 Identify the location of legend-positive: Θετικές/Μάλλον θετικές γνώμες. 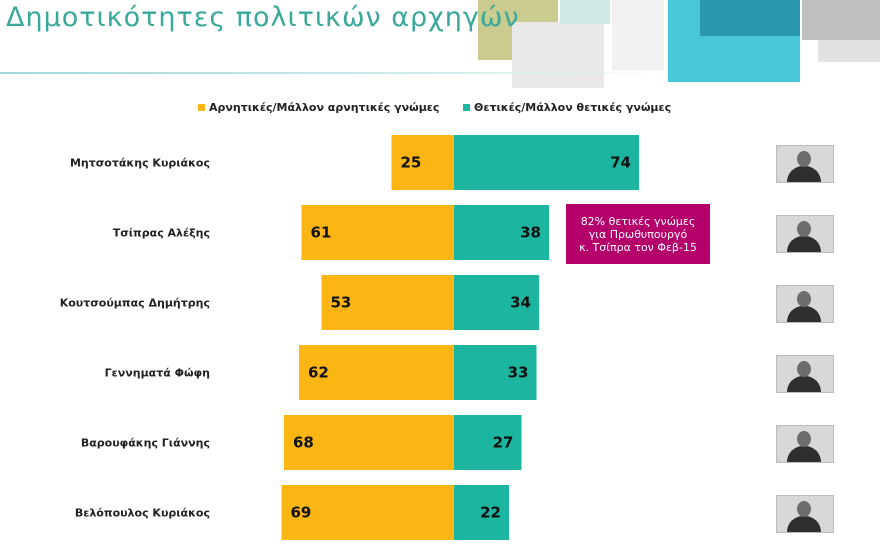
(567, 107).